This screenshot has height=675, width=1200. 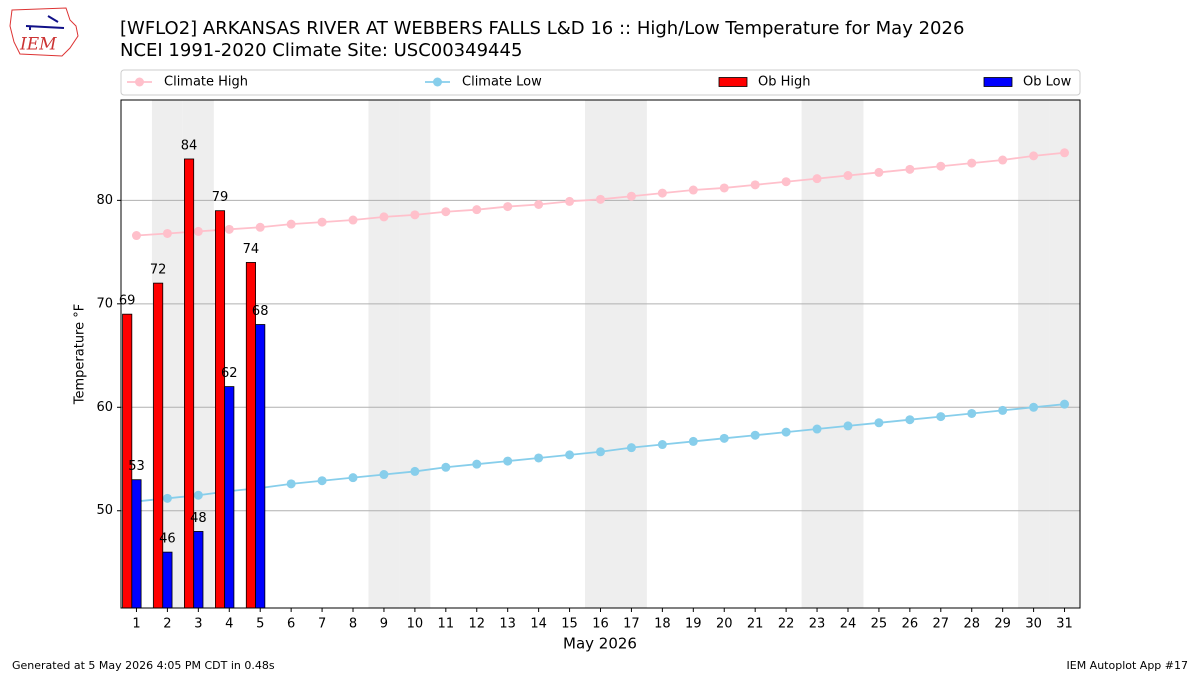 What do you see at coordinates (446, 624) in the screenshot?
I see `x-tick-label: 11` at bounding box center [446, 624].